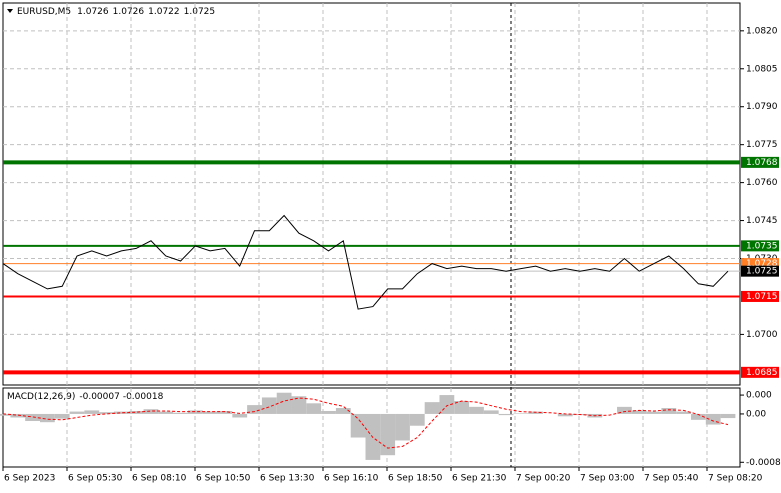  I want to click on low: 1.0722, so click(164, 12).